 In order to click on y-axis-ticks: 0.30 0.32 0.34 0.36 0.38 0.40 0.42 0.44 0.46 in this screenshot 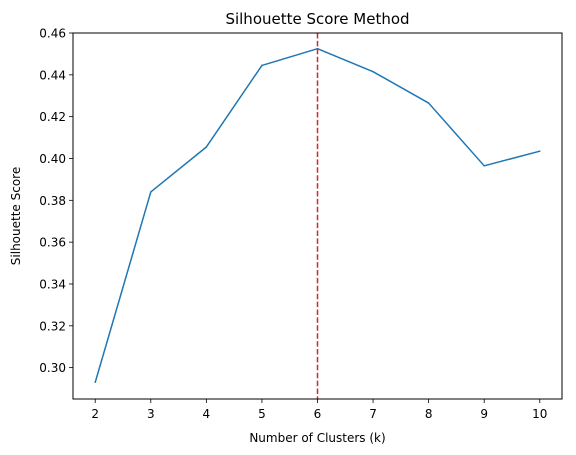, I will do `click(56, 201)`.